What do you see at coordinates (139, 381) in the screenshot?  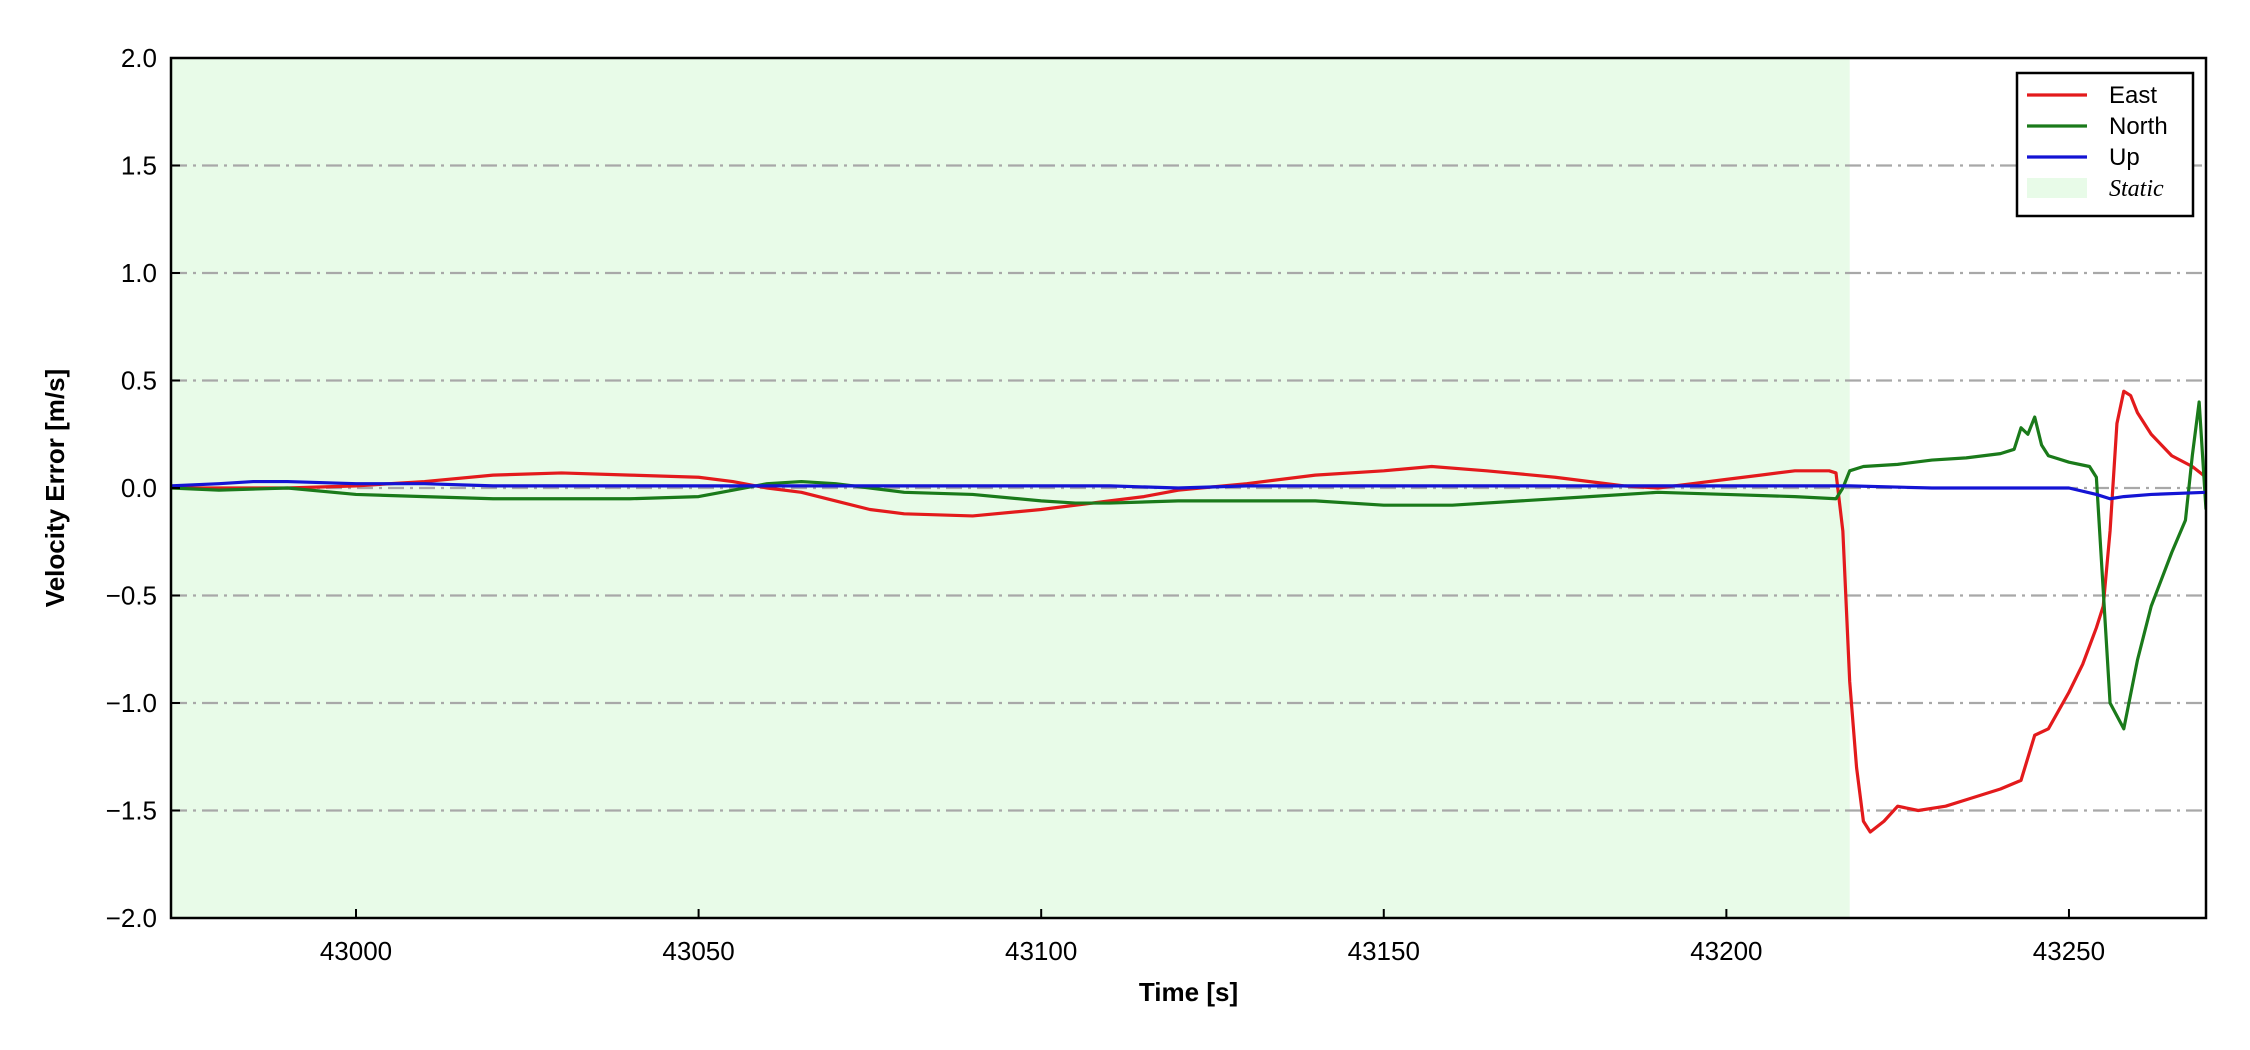 I see `y-tick-label: 0.5` at bounding box center [139, 381].